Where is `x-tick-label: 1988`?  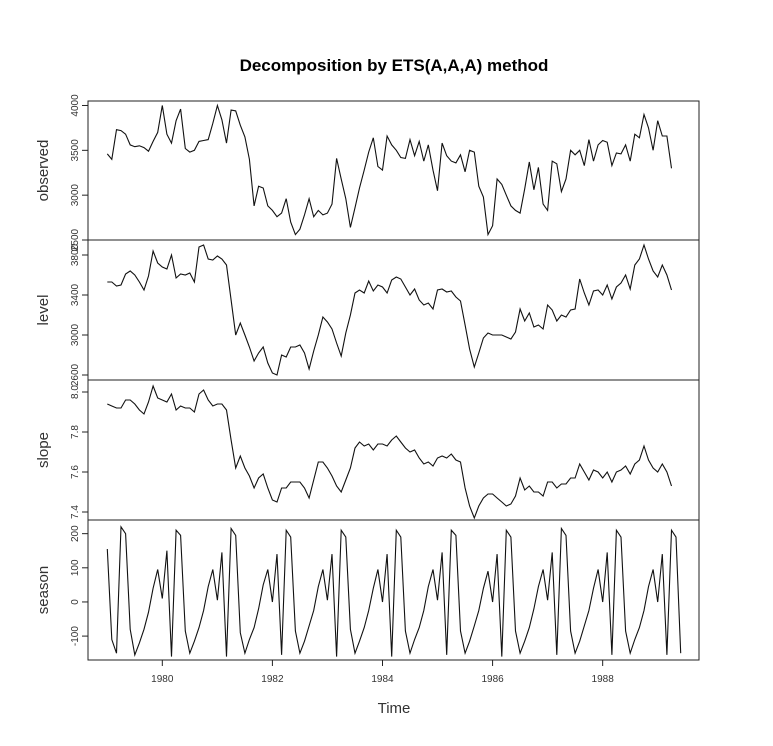 x-tick-label: 1988 is located at coordinates (603, 679).